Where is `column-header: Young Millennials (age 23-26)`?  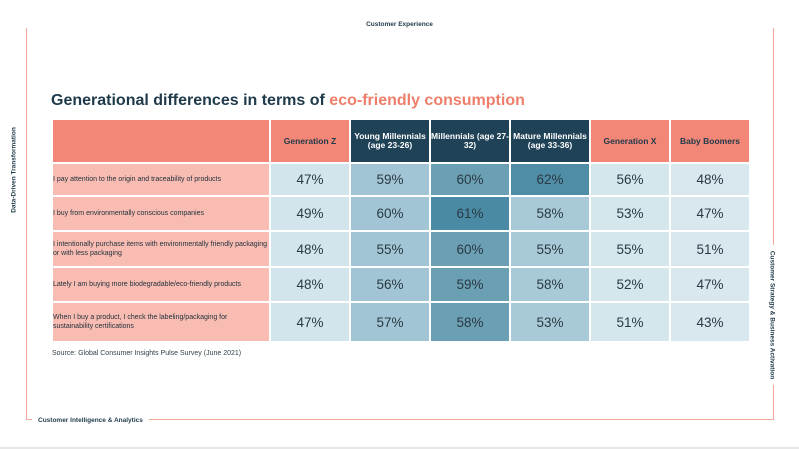 column-header: Young Millennials (age 23-26) is located at coordinates (390, 141).